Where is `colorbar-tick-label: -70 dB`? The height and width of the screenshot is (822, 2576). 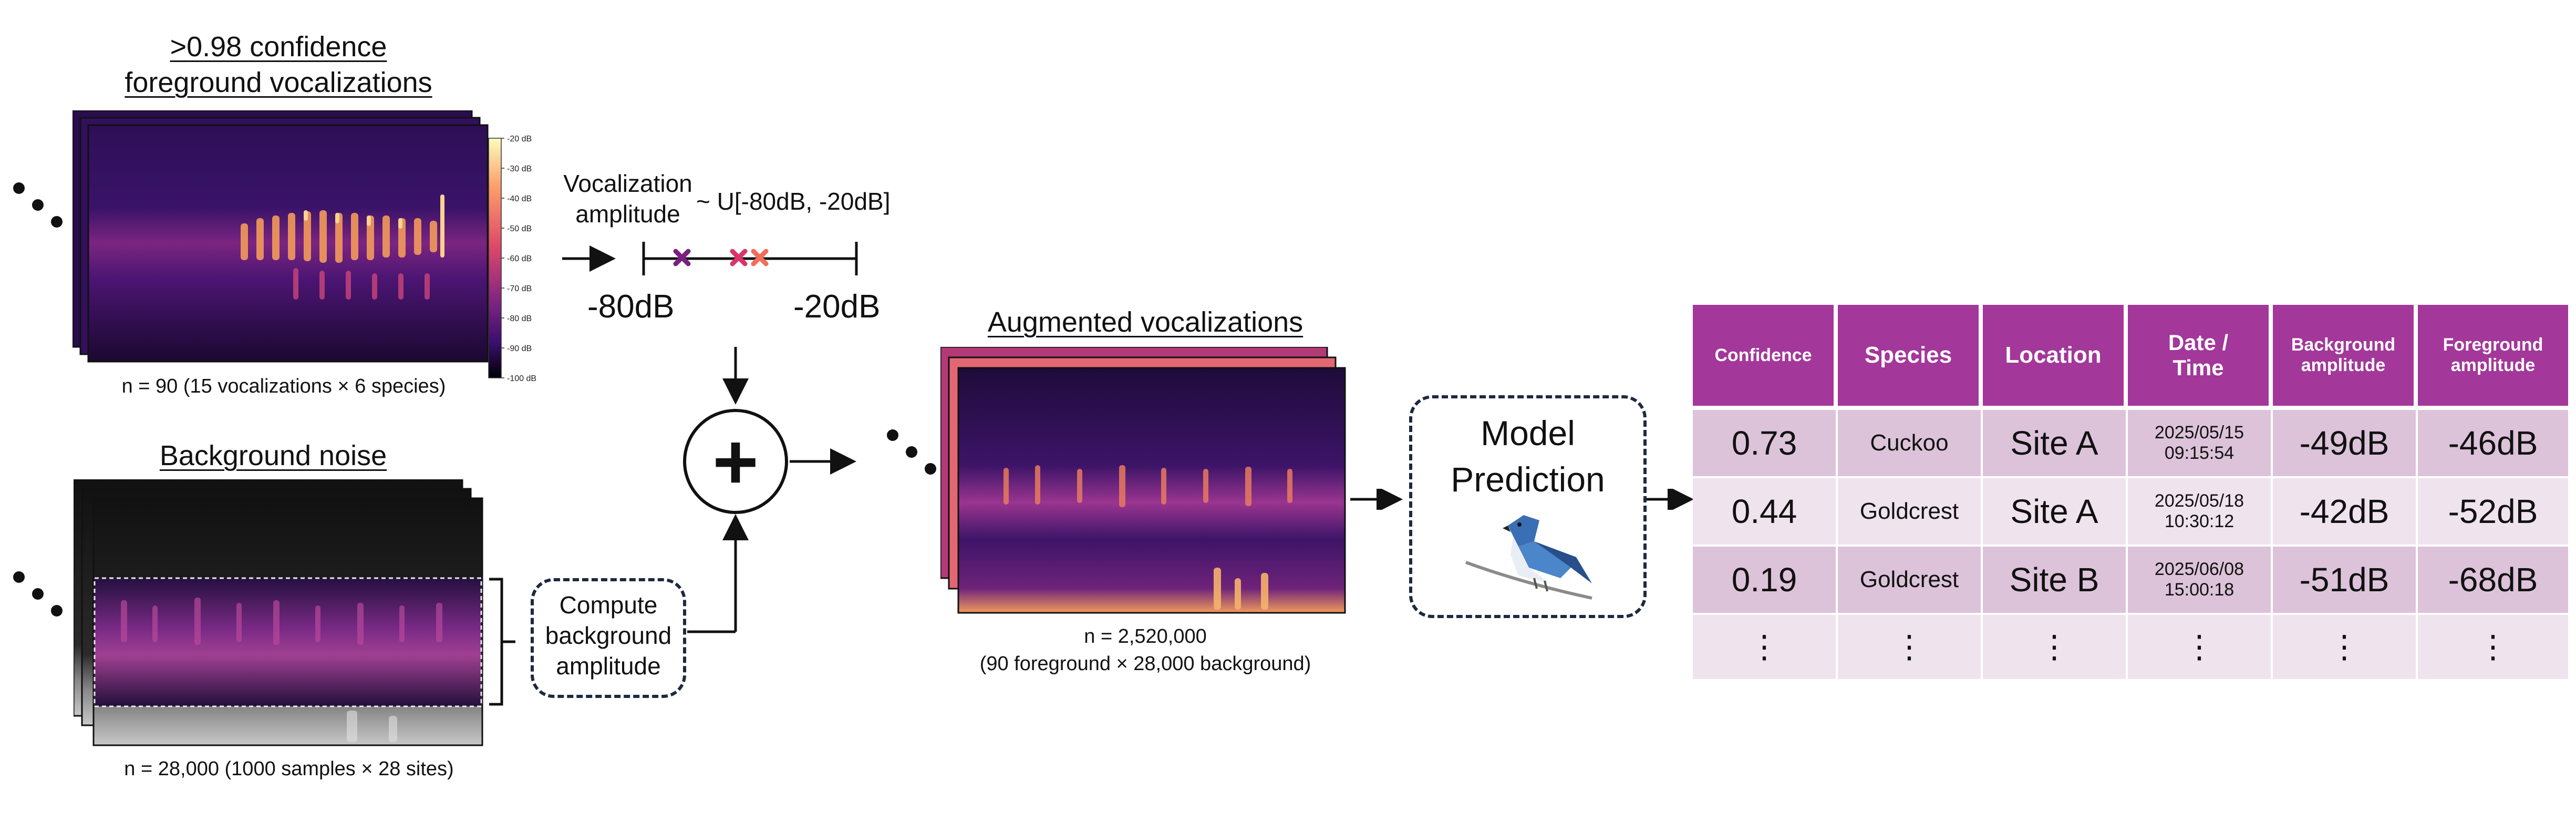
colorbar-tick-label: -70 dB is located at coordinates (519, 288).